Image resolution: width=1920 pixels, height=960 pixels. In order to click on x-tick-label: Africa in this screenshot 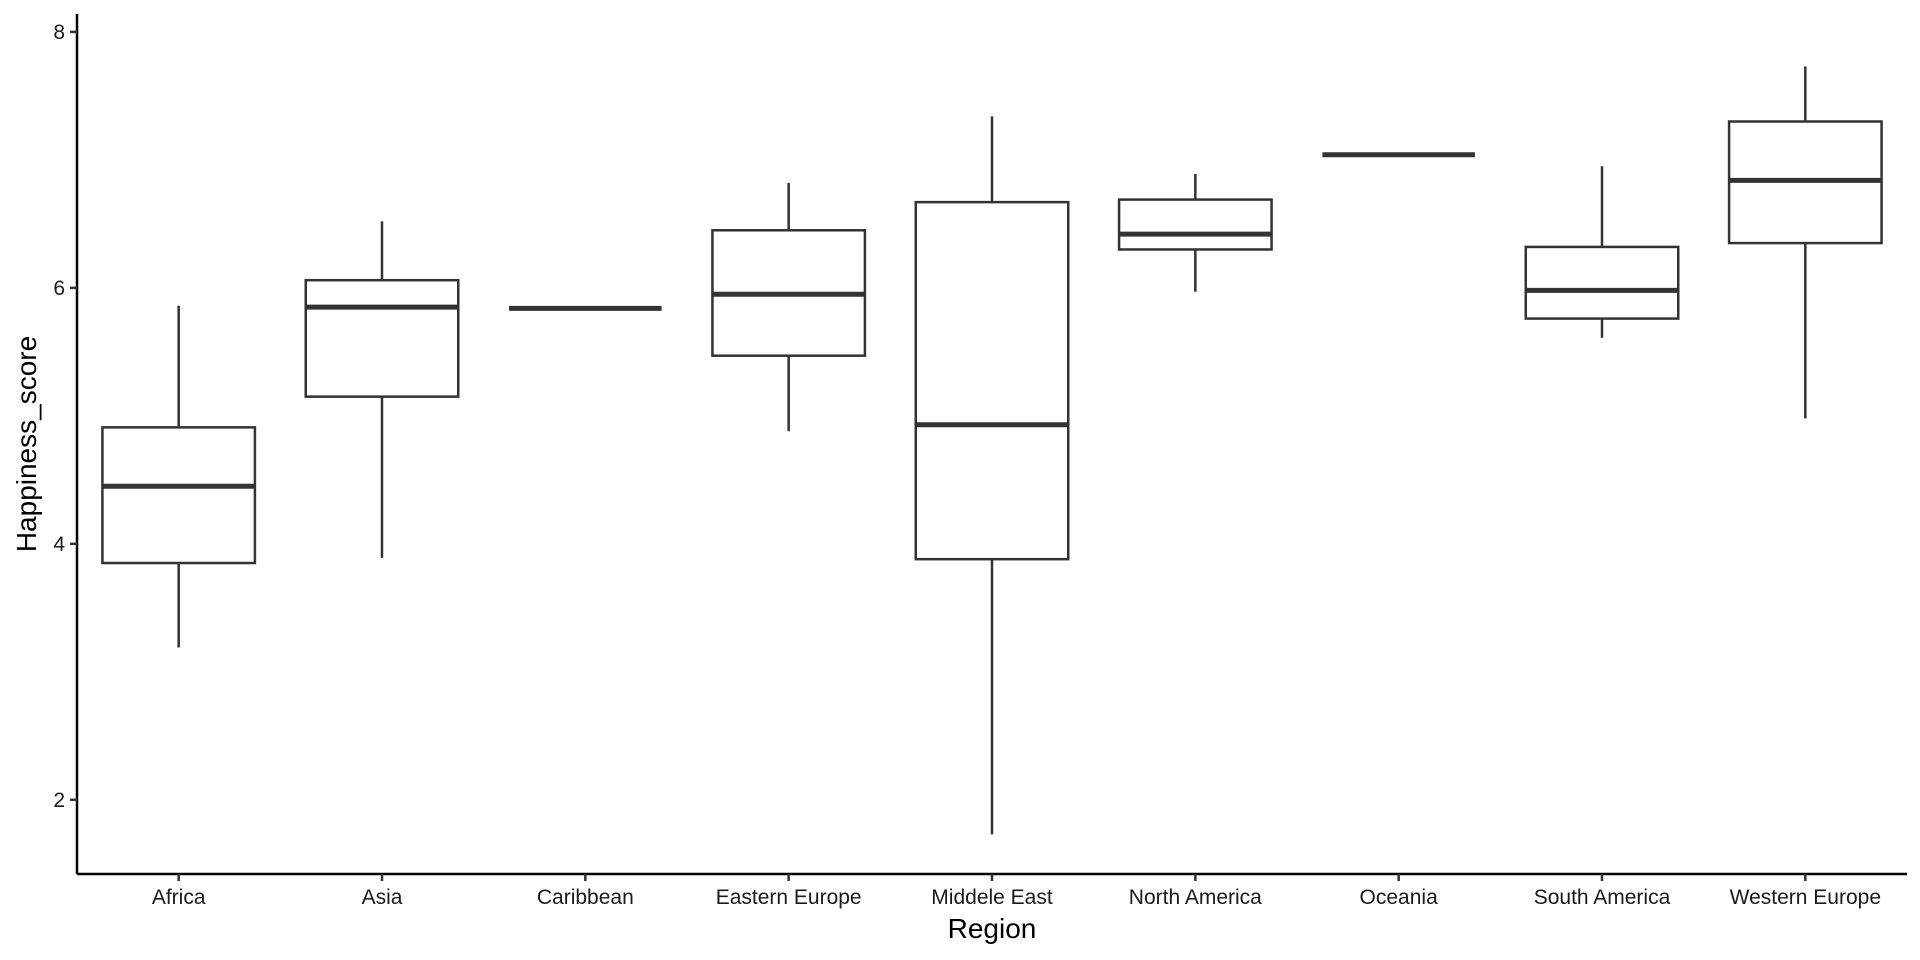, I will do `click(179, 897)`.